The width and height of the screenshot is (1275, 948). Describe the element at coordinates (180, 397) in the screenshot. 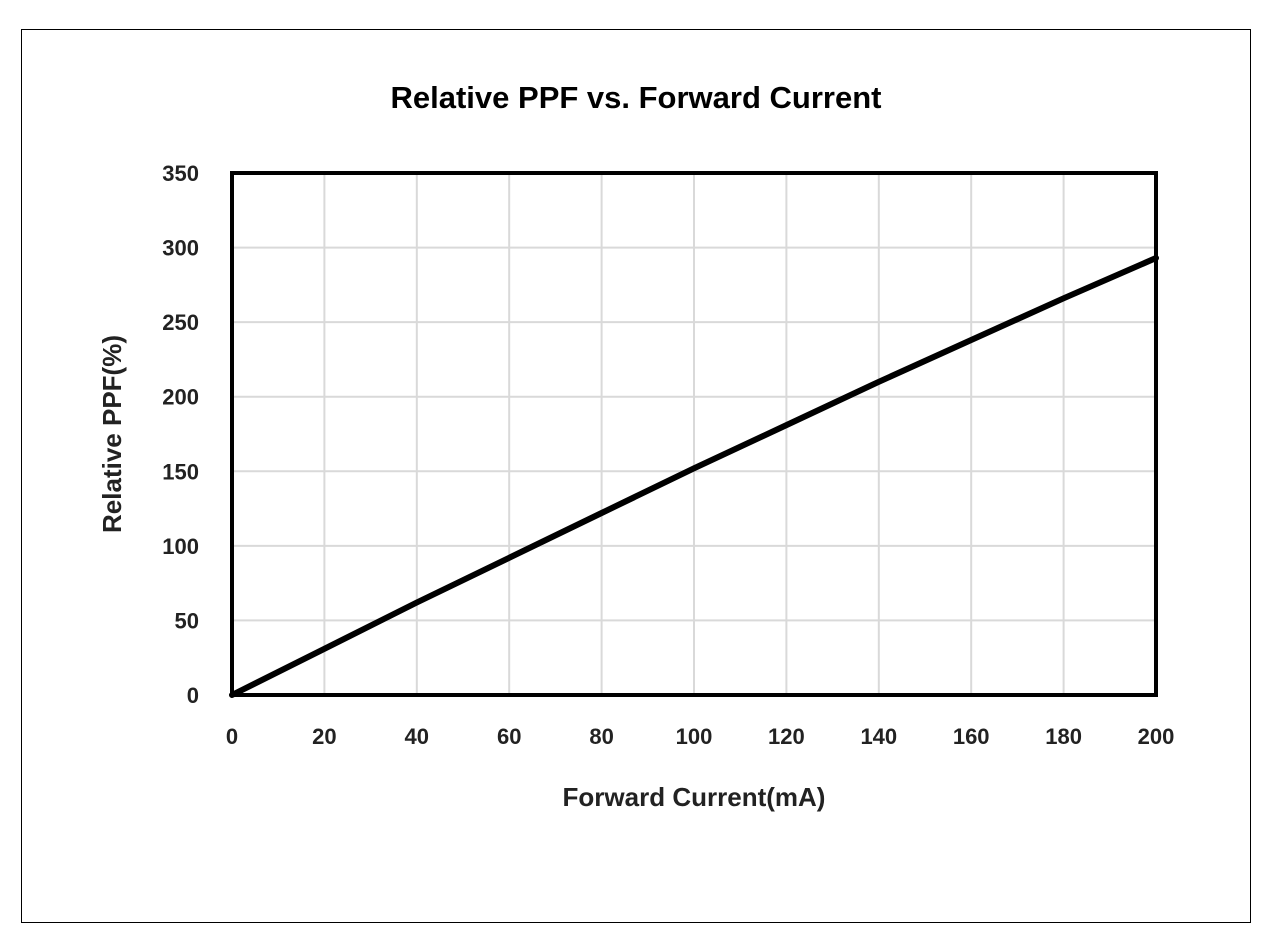

I see `y-tick-label: 200` at that location.